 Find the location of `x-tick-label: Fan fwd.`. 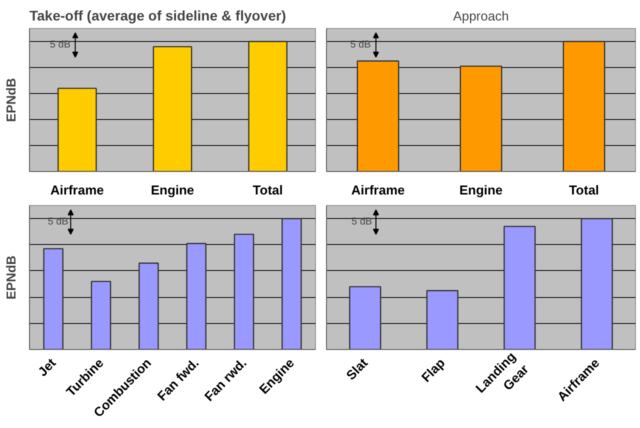

x-tick-label: Fan fwd. is located at coordinates (178, 379).